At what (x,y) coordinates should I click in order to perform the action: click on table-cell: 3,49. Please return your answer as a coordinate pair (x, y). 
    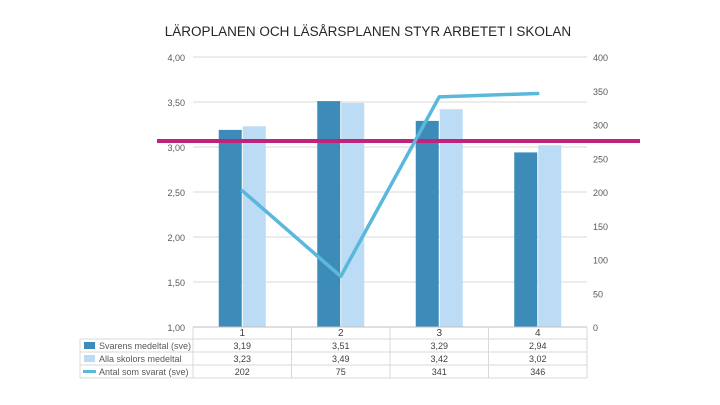
    Looking at the image, I should click on (341, 359).